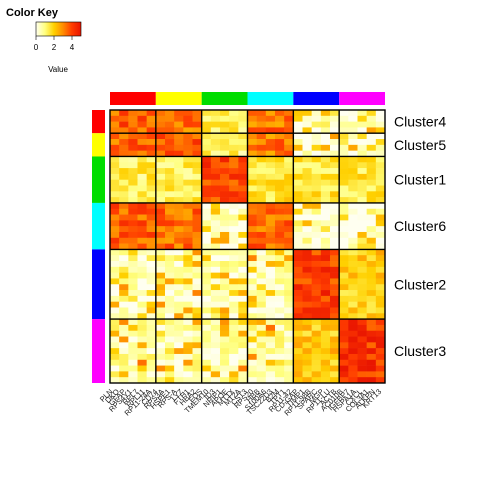 This screenshot has height=480, width=480. I want to click on cluster-label: Cluster2, so click(420, 284).